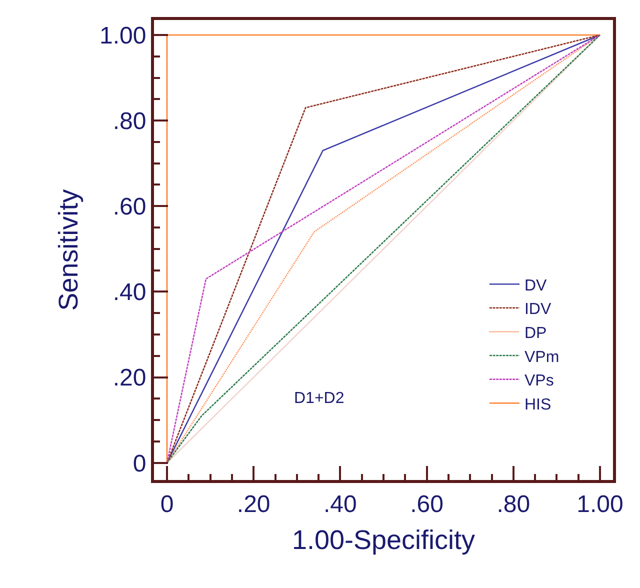 Image resolution: width=640 pixels, height=588 pixels. What do you see at coordinates (129, 292) in the screenshot?
I see `y-tick-label: .40` at bounding box center [129, 292].